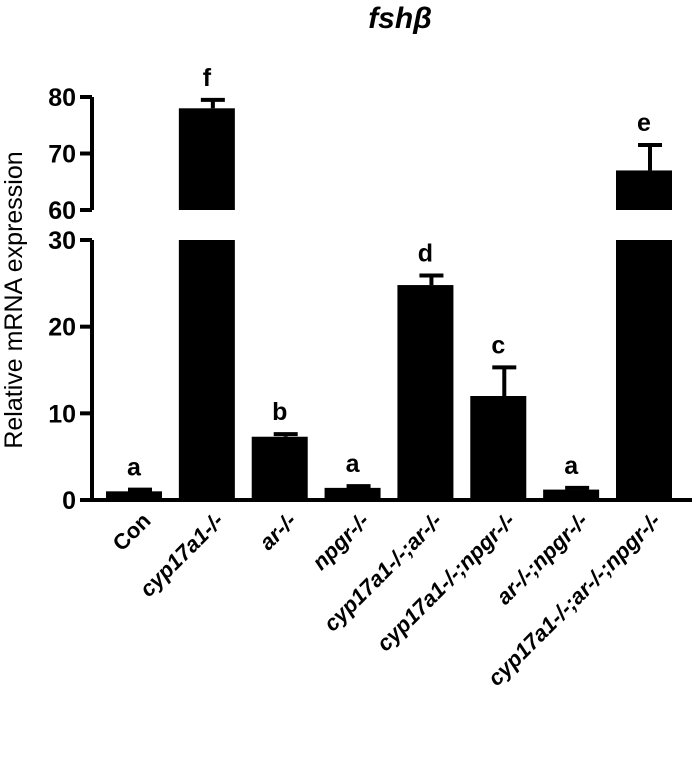  Describe the element at coordinates (132, 532) in the screenshot. I see `category-label: Con` at that location.